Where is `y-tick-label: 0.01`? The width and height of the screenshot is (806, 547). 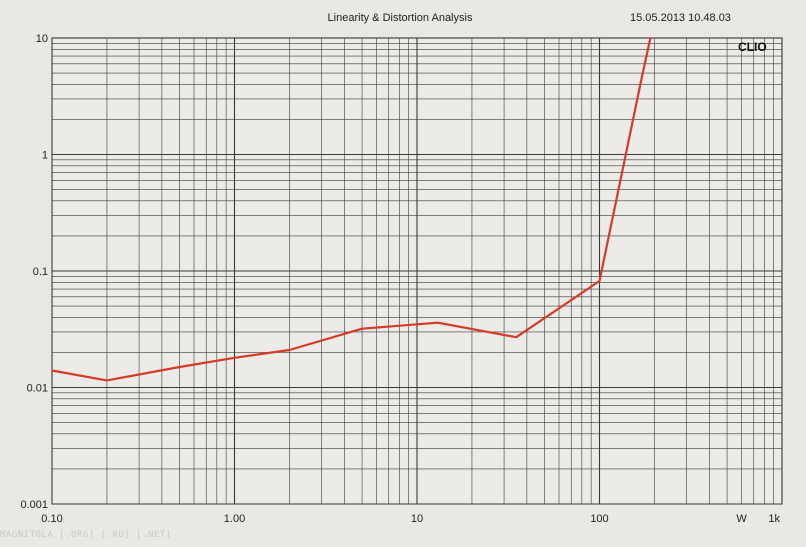
y-tick-label: 0.01 is located at coordinates (37, 389).